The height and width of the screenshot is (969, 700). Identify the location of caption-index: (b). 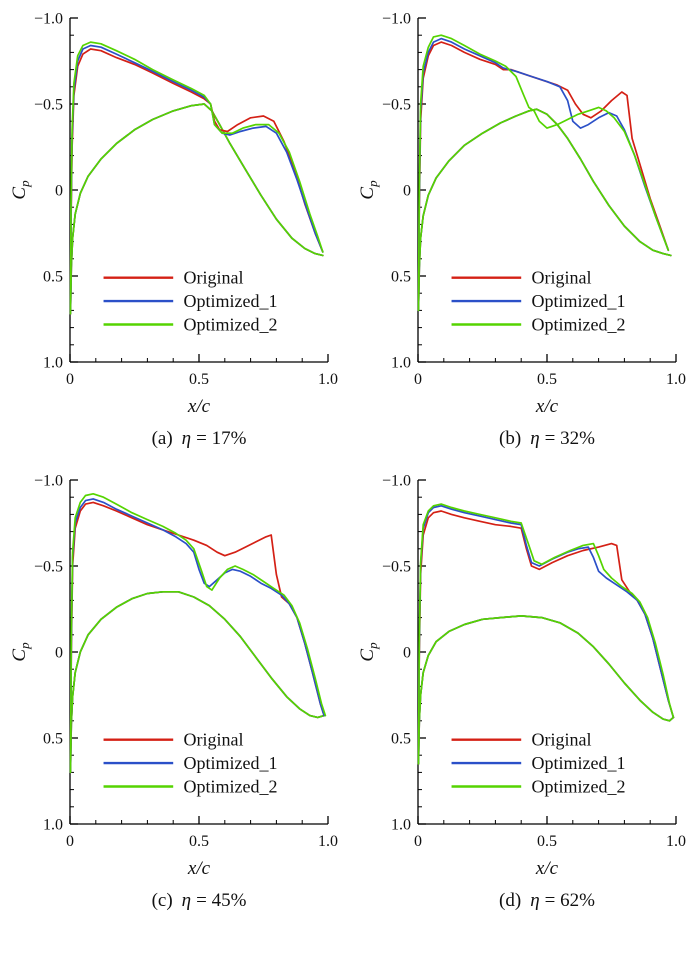
(510, 438).